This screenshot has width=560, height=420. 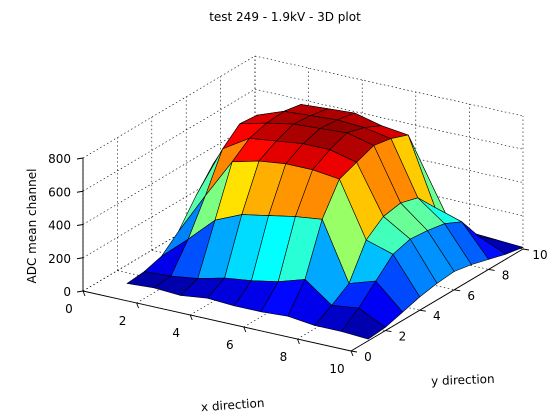 What do you see at coordinates (437, 300) in the screenshot?
I see `y-axis-line` at bounding box center [437, 300].